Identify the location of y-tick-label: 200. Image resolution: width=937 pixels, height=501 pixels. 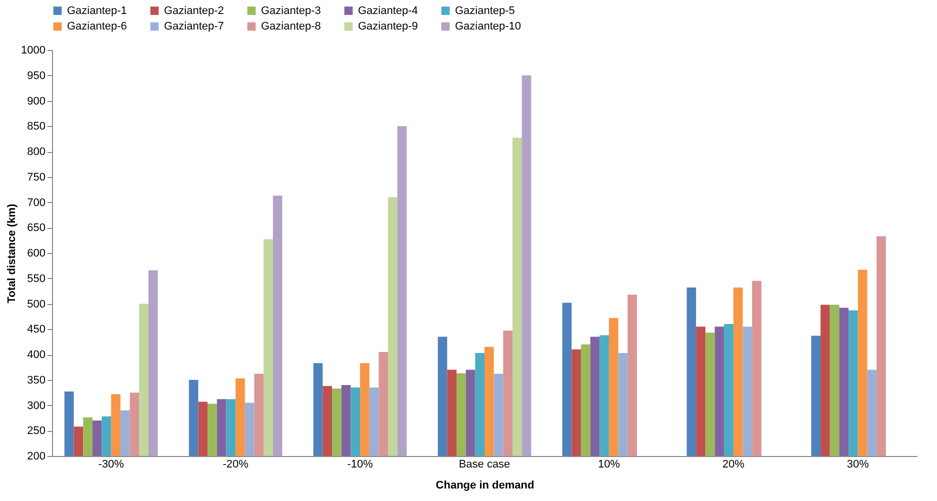
(36, 456).